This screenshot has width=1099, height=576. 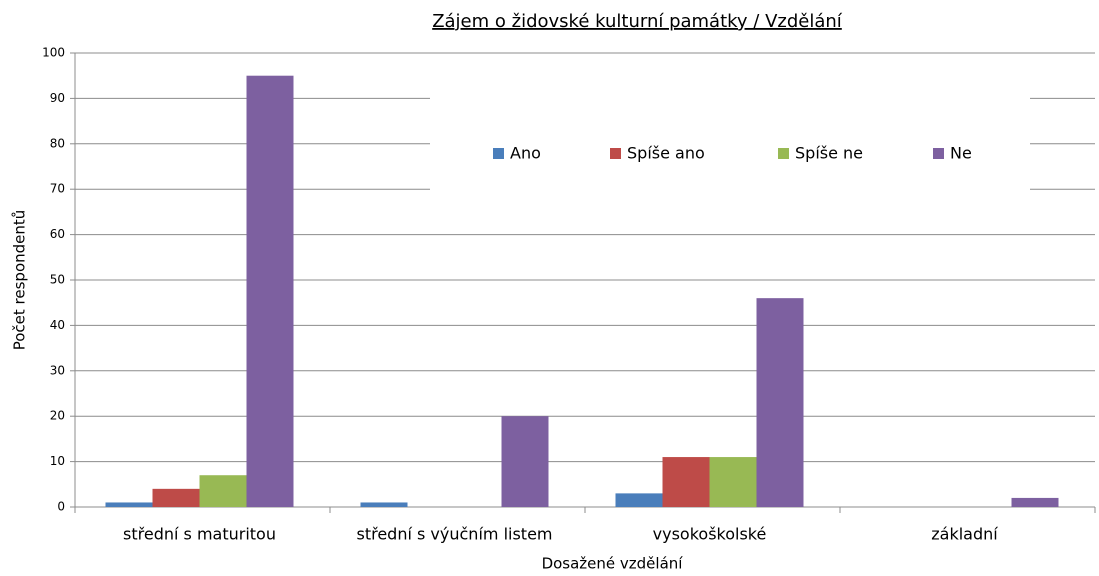 What do you see at coordinates (57, 280) in the screenshot?
I see `y-tick-label: 50` at bounding box center [57, 280].